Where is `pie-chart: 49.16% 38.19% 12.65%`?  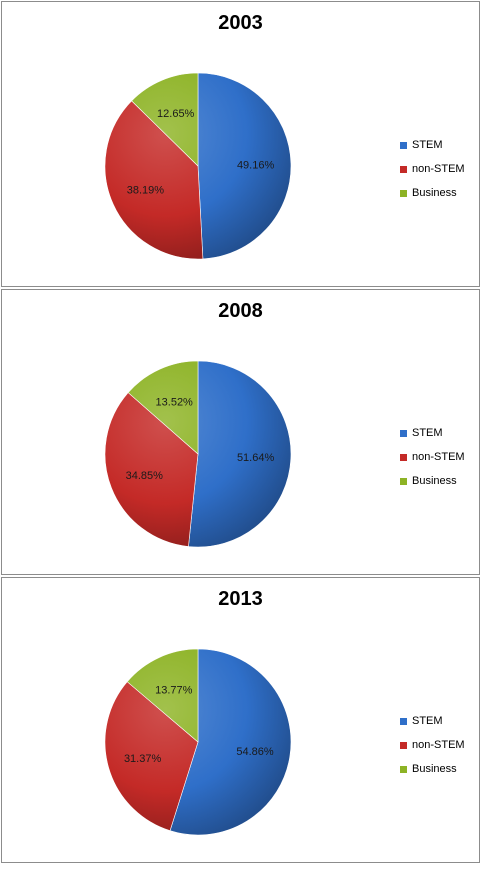 pie-chart: 49.16% 38.19% 12.65% is located at coordinates (198, 166).